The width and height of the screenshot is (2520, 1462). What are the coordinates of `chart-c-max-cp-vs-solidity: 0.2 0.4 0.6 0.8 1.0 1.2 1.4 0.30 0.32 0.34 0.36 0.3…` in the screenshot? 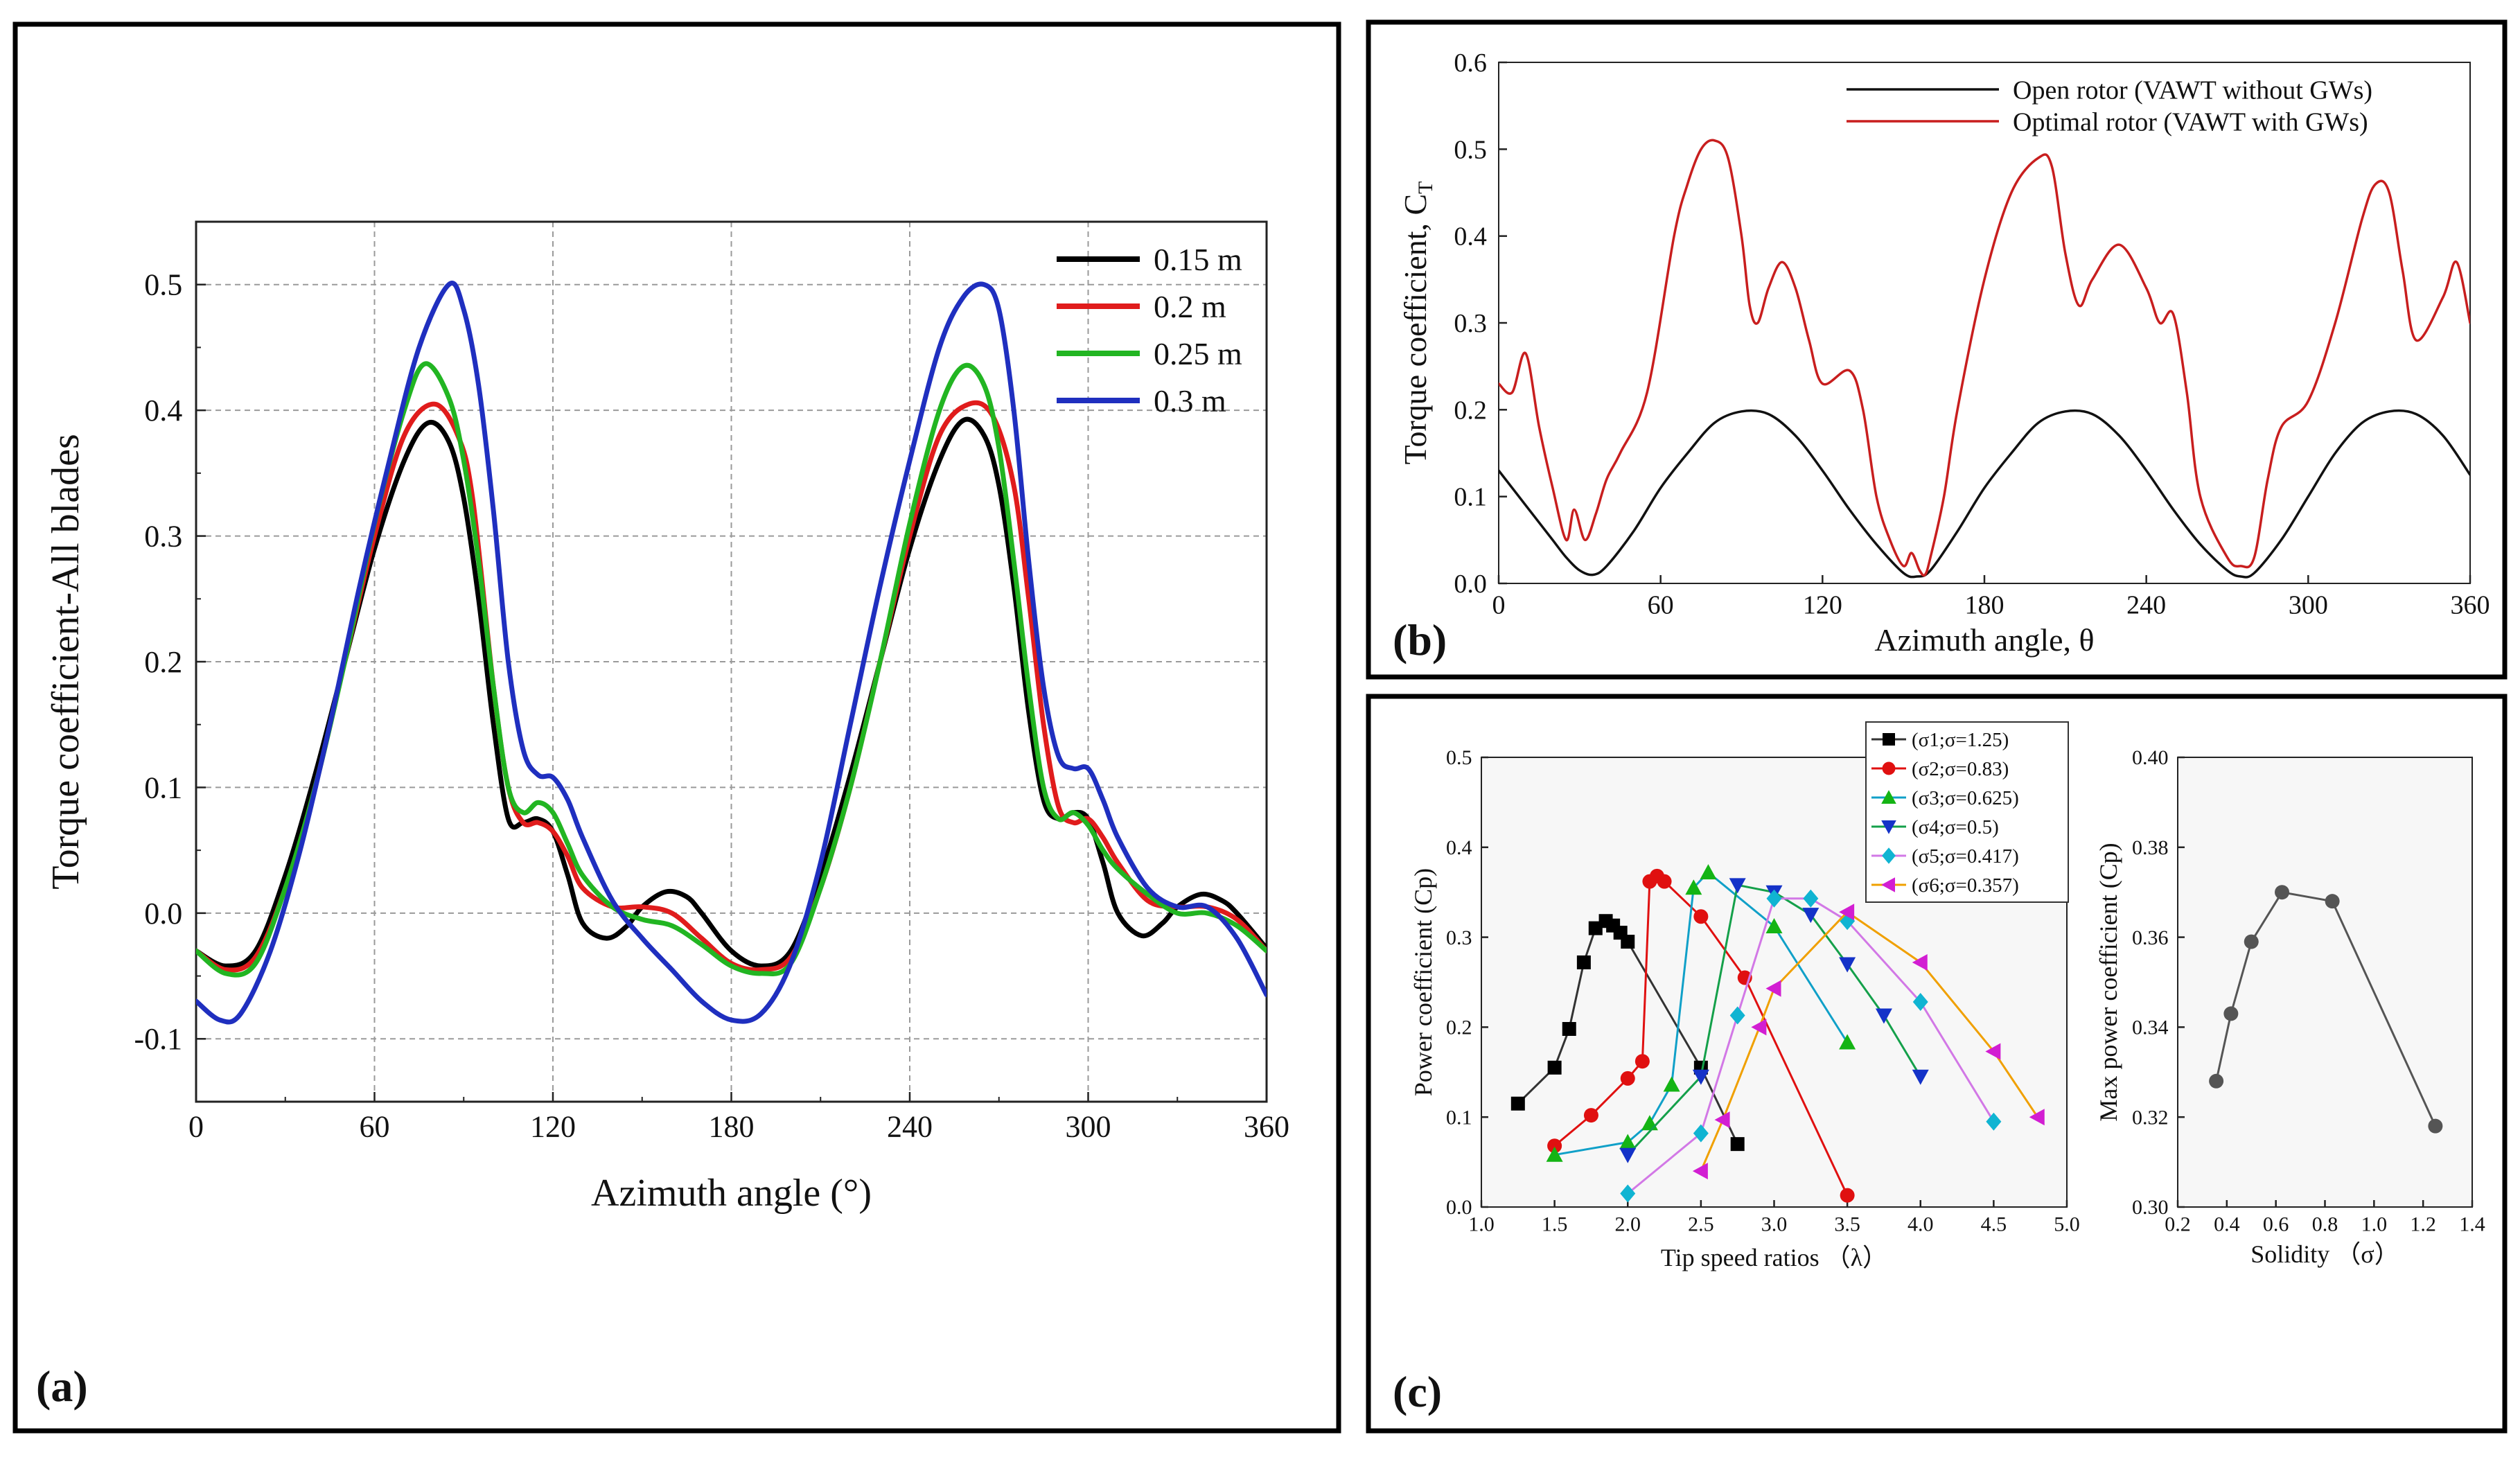 It's located at (2290, 1007).